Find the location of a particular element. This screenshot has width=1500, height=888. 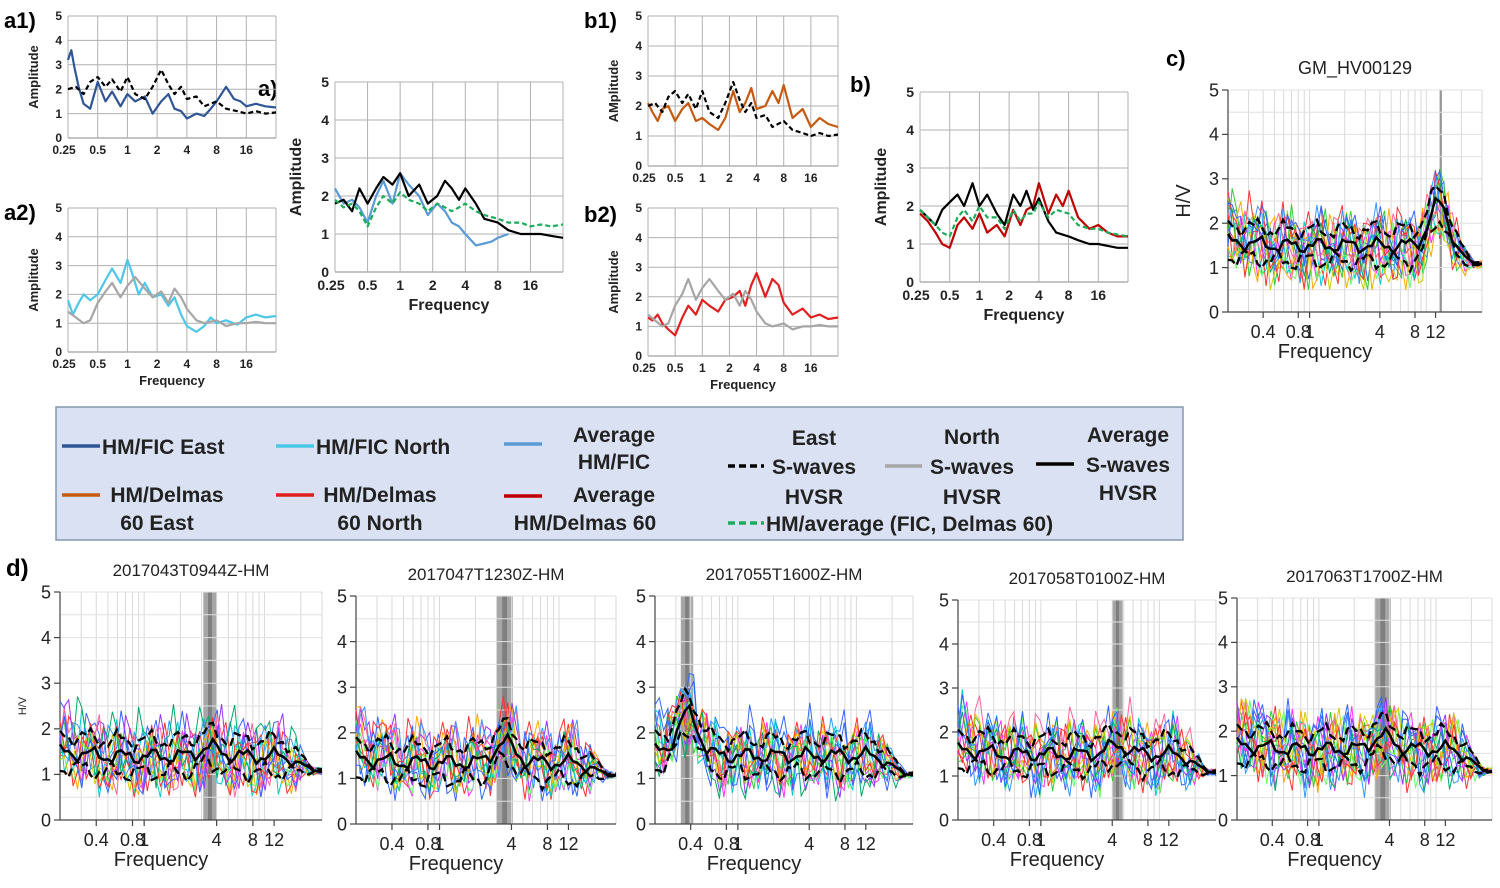

legend-label-sw-avg-3: HVSR is located at coordinates (1128, 493).